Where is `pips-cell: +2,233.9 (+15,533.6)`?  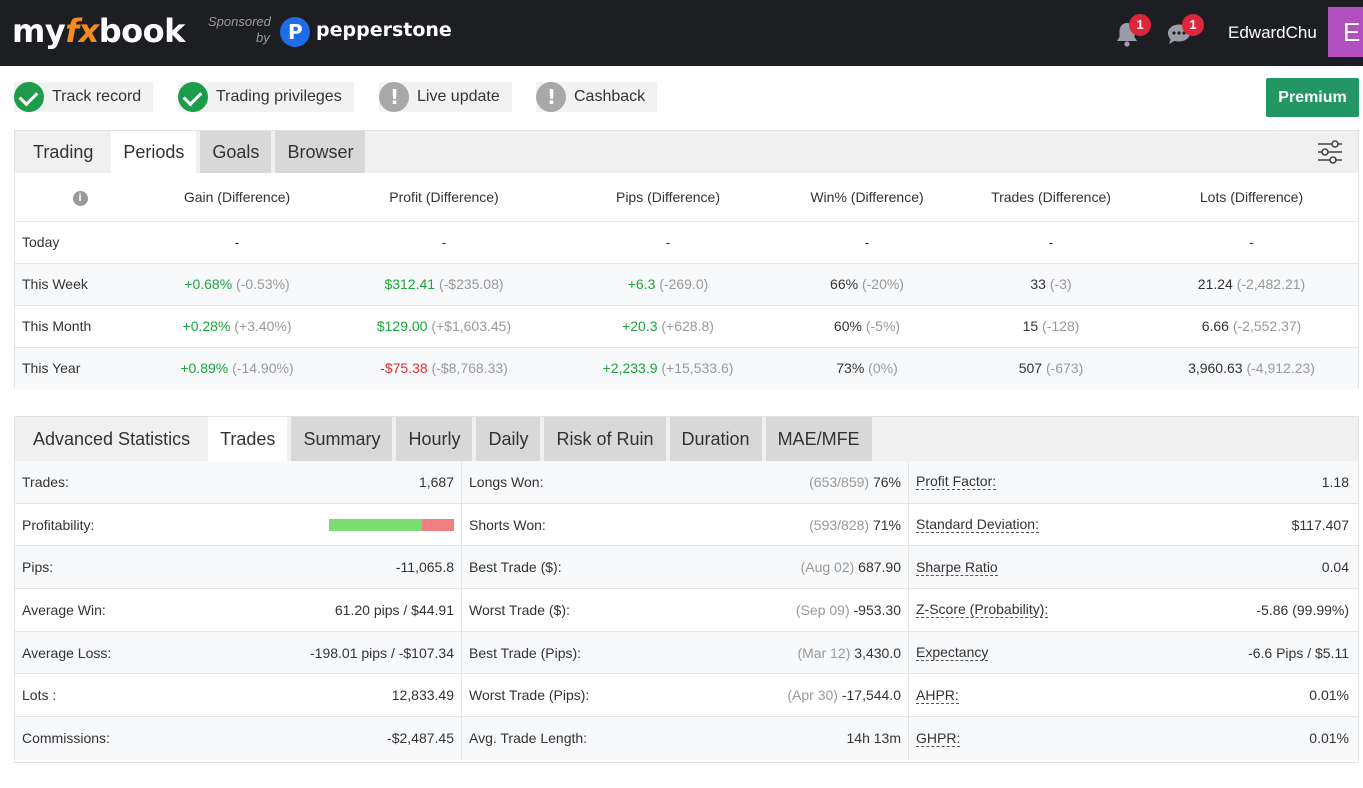 pips-cell: +2,233.9 (+15,533.6) is located at coordinates (668, 368).